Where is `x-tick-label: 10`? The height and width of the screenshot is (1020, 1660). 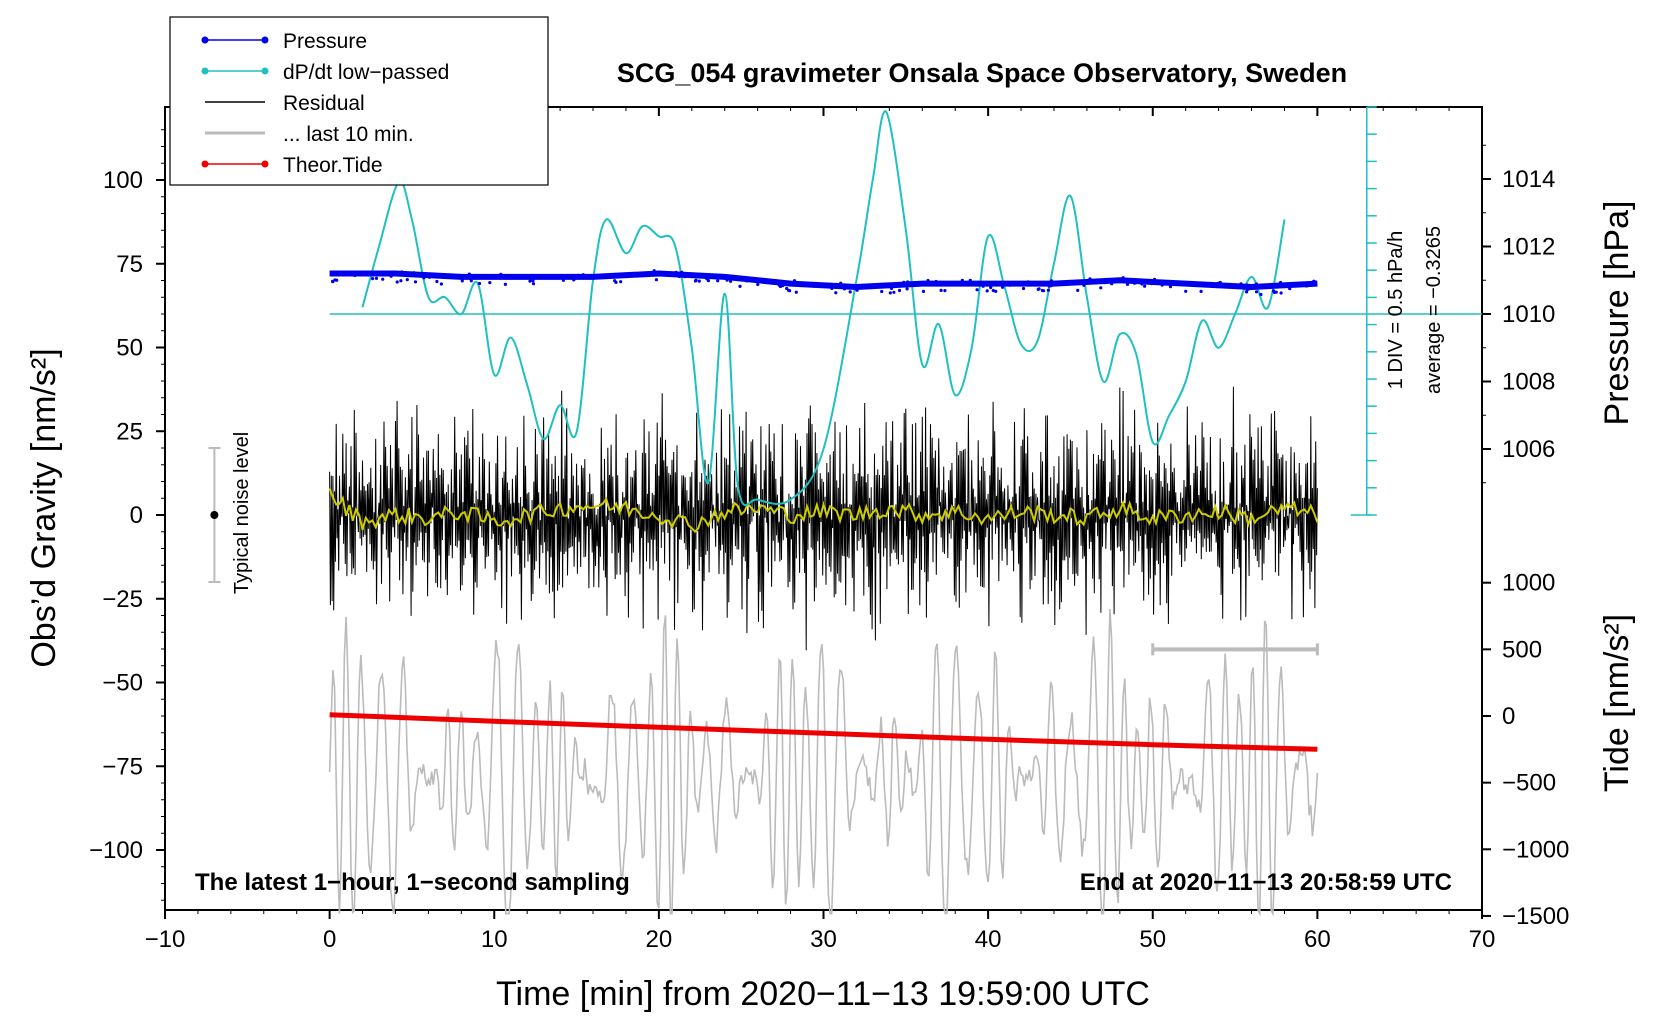
x-tick-label: 10 is located at coordinates (494, 939).